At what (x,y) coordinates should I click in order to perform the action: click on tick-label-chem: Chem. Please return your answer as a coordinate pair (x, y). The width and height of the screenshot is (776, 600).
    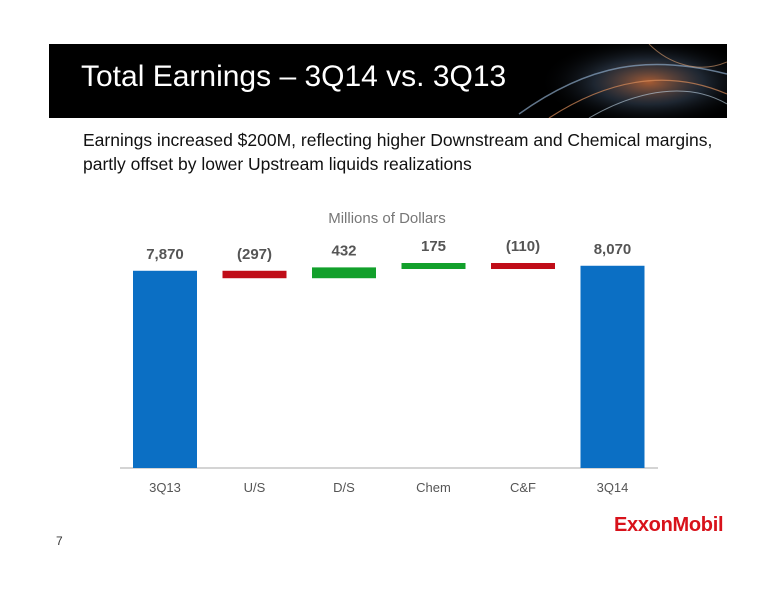
    Looking at the image, I should click on (433, 487).